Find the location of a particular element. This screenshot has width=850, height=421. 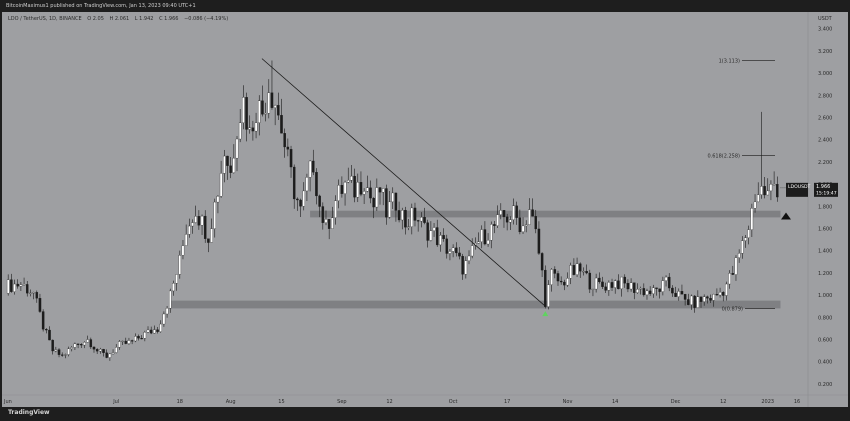

change-value: −0.086 (−4.19%) is located at coordinates (206, 19).